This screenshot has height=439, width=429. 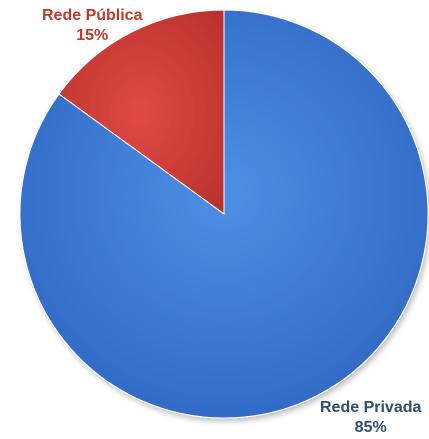 I want to click on slice-label-rede-publica: Rede Pública 15%, so click(x=92, y=26).